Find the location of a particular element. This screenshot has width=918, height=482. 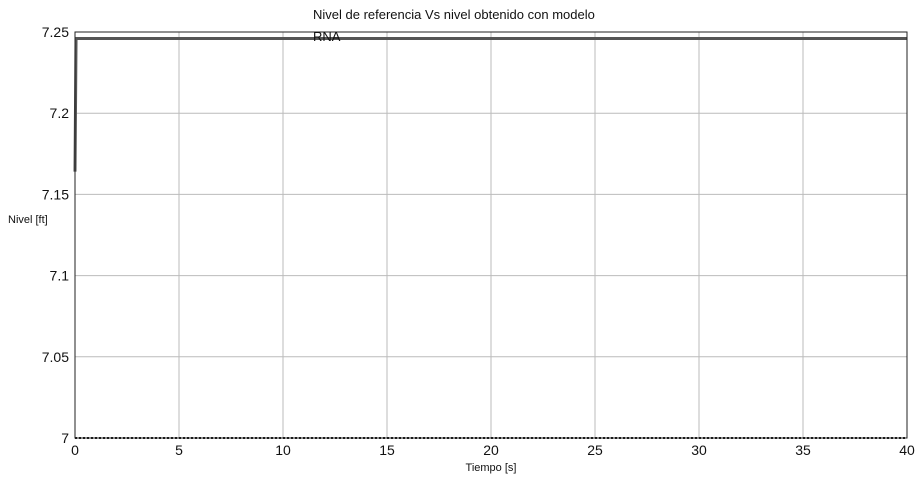

x-tick-label: 40 is located at coordinates (907, 450).